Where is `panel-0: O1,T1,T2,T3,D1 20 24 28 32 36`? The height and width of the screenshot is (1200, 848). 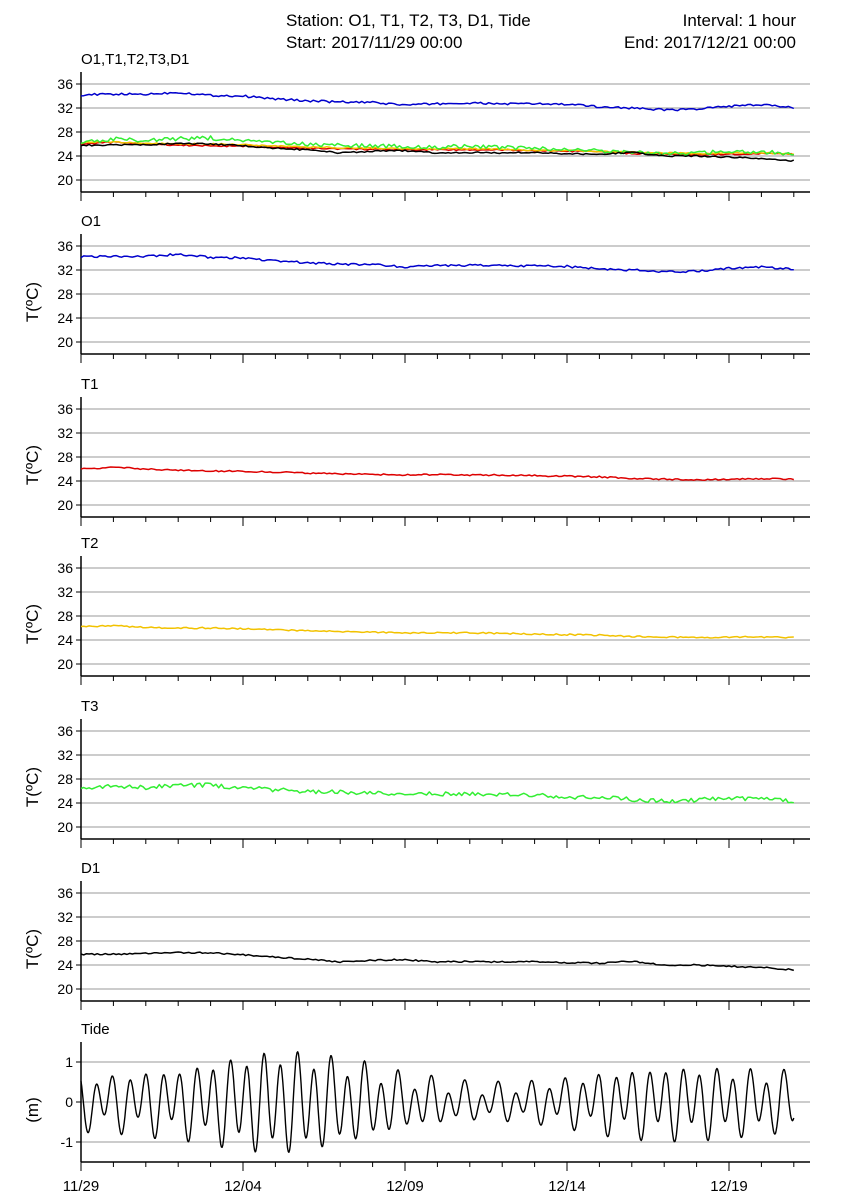 panel-0: O1,T1,T2,T3,D1 20 24 28 32 36 is located at coordinates (433, 126).